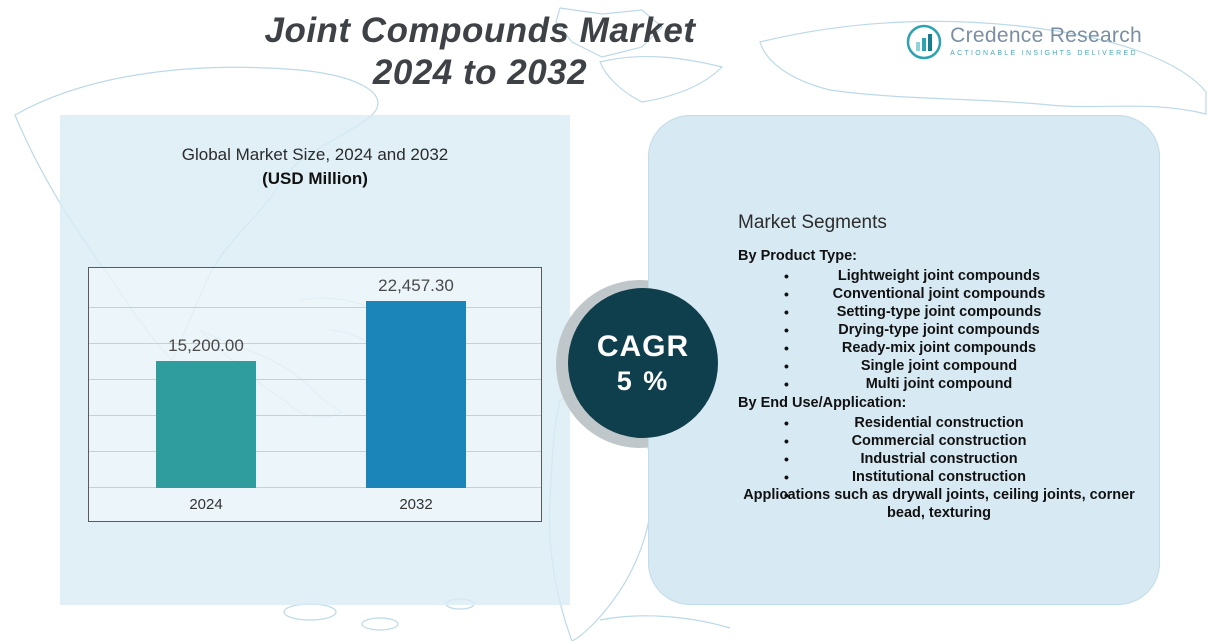 This screenshot has height=641, width=1208. Describe the element at coordinates (416, 285) in the screenshot. I see `bar-value-2032: 22,457.30` at that location.